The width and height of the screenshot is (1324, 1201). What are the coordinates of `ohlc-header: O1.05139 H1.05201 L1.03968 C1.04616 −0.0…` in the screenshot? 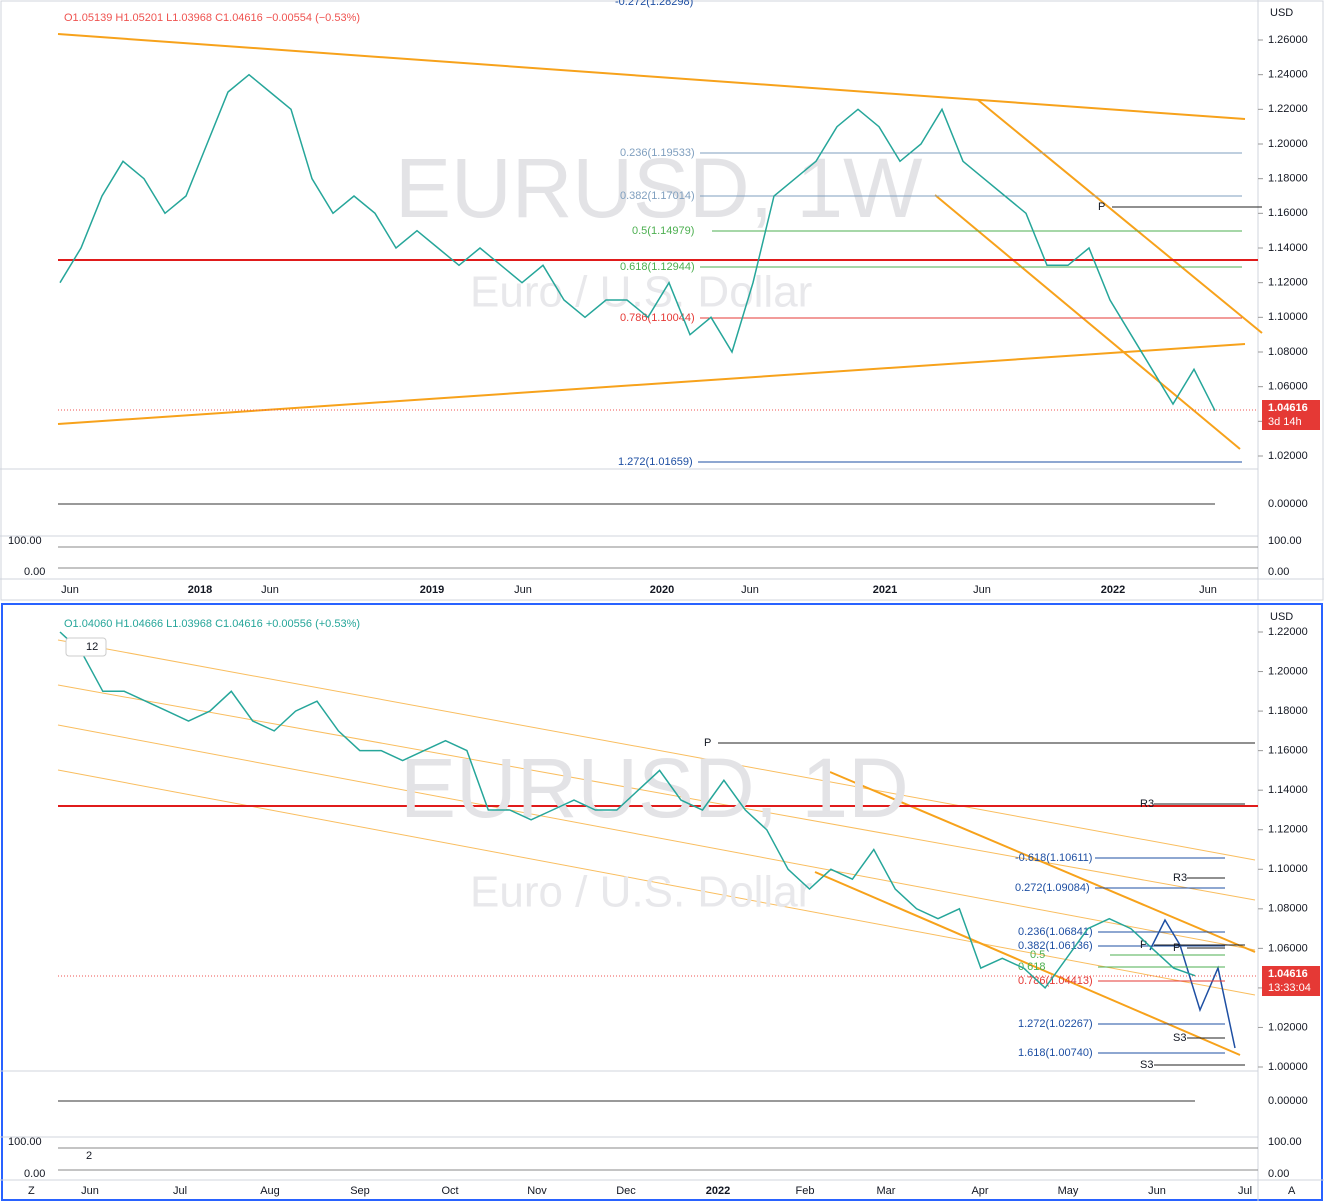 It's located at (212, 18).